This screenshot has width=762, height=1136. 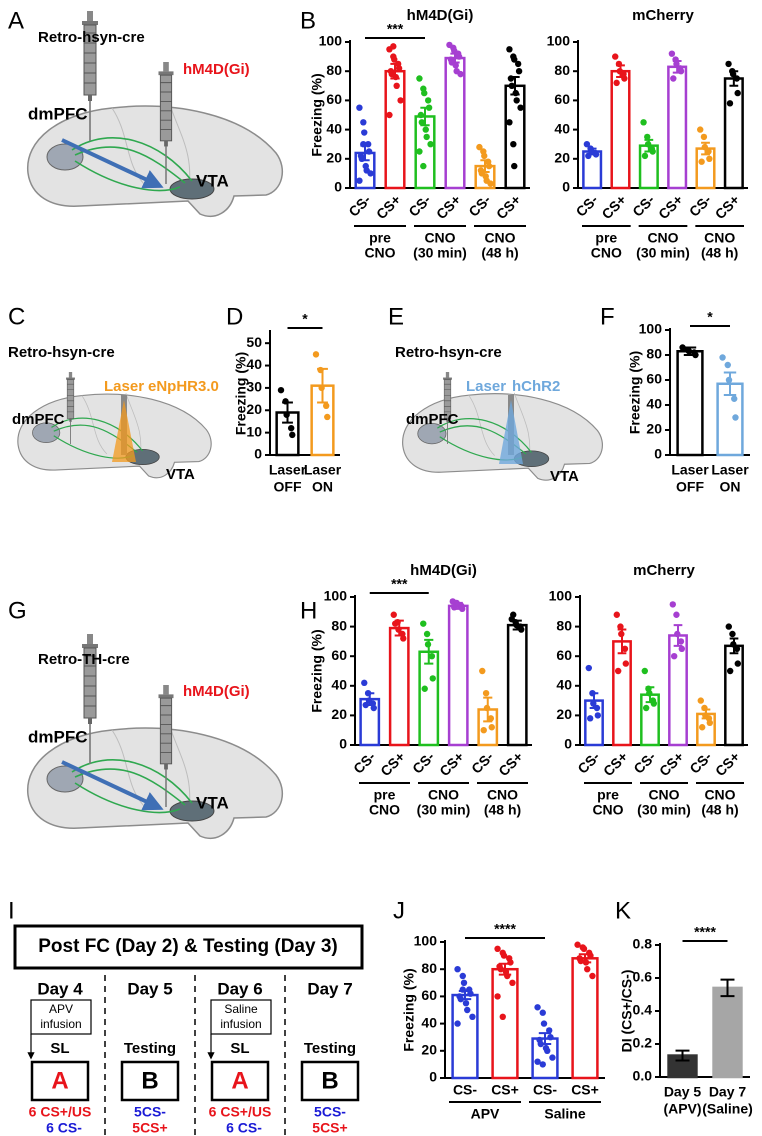 I want to click on y-tick-label: 0.0, so click(x=643, y=1076).